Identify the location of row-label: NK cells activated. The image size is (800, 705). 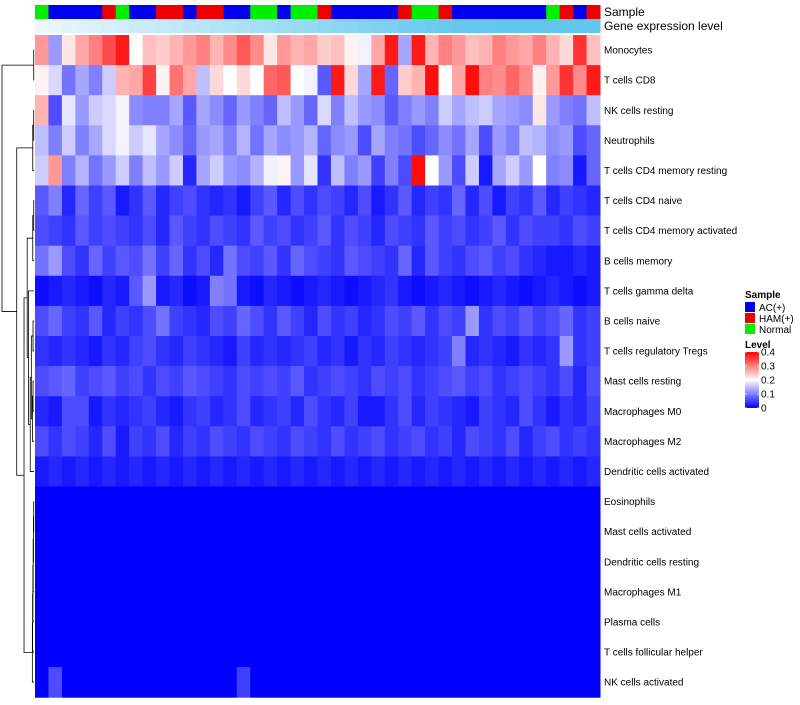
(643, 683).